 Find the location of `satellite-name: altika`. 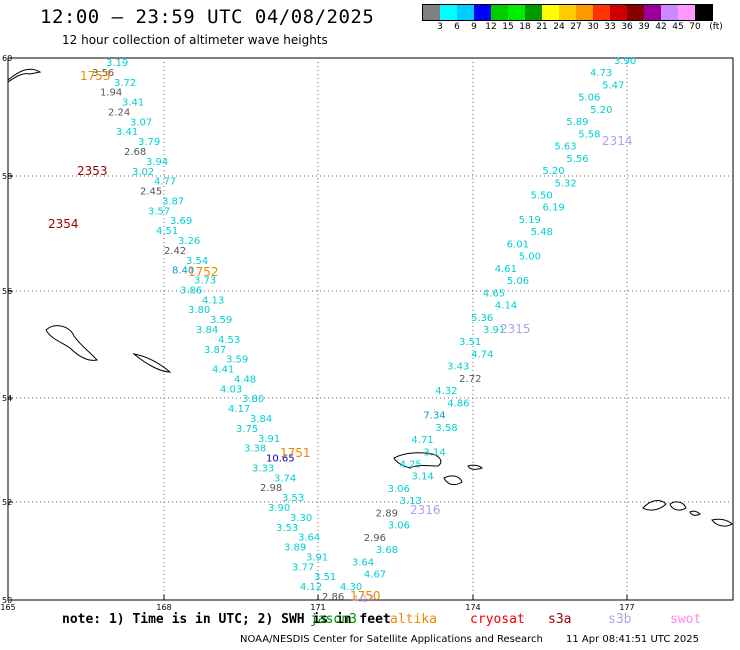

satellite-name: altika is located at coordinates (413, 619).